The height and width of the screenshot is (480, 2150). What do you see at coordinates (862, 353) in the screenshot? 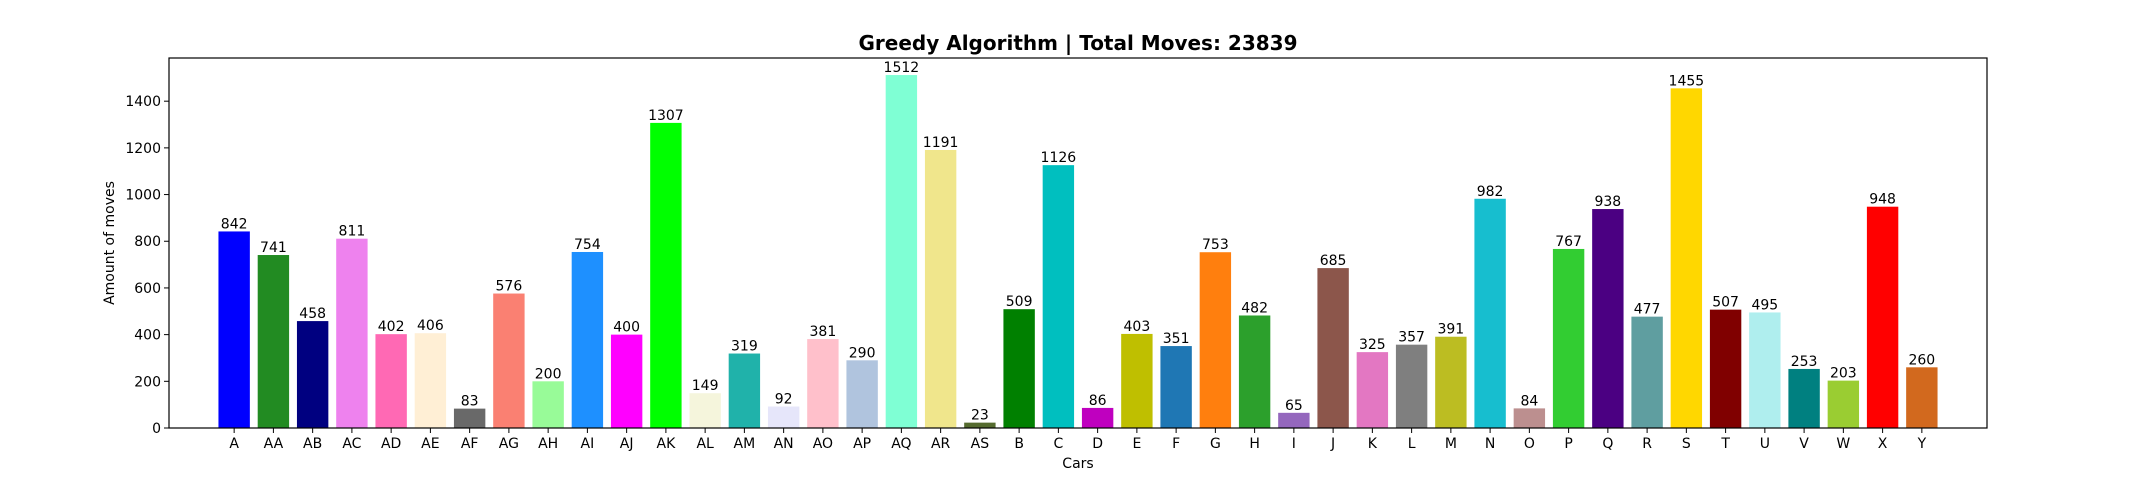
I see `data-label-ap: 290` at bounding box center [862, 353].